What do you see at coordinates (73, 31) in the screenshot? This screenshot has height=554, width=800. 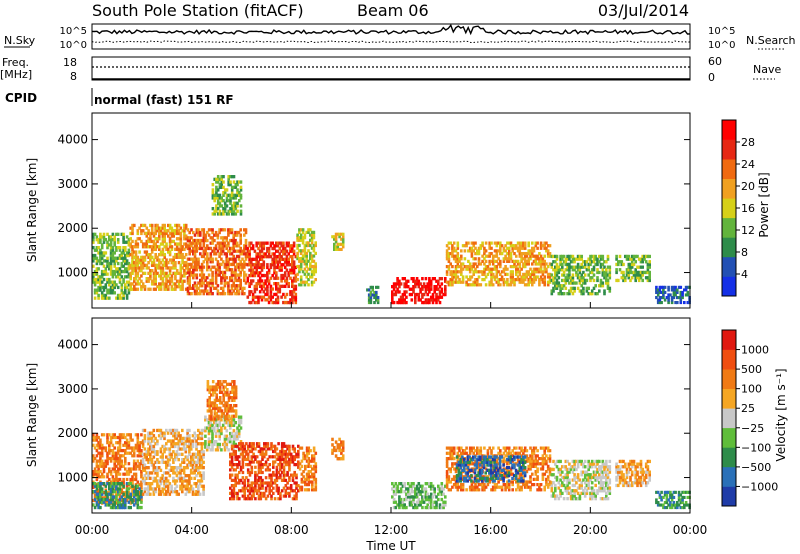 I see `nsky-tick-top: 10^5` at bounding box center [73, 31].